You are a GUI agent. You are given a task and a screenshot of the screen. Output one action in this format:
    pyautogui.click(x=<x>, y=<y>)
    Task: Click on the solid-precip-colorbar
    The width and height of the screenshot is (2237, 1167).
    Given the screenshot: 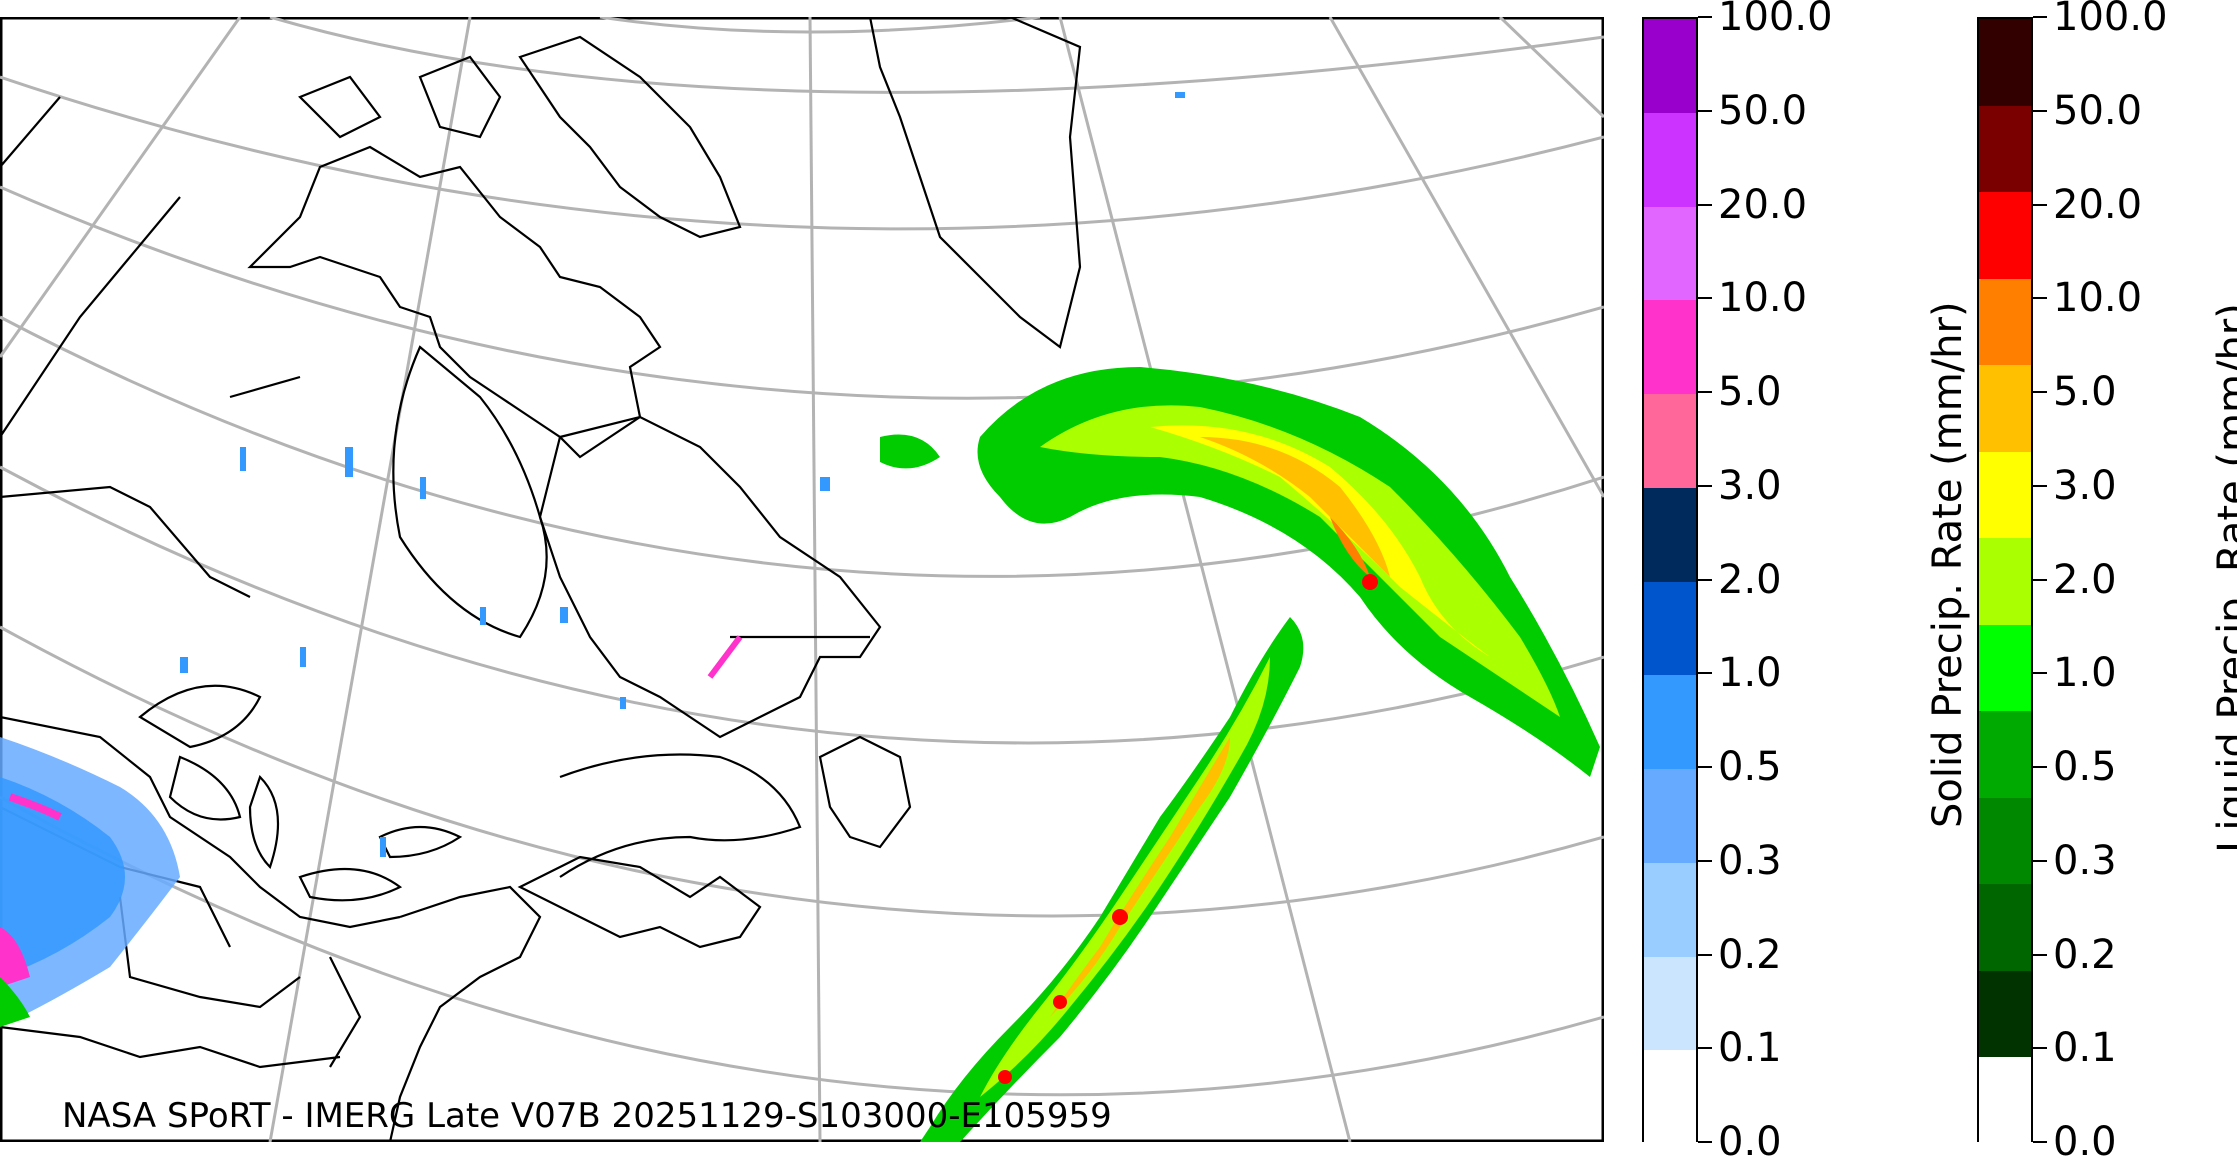 What is the action you would take?
    pyautogui.click(x=1670, y=581)
    